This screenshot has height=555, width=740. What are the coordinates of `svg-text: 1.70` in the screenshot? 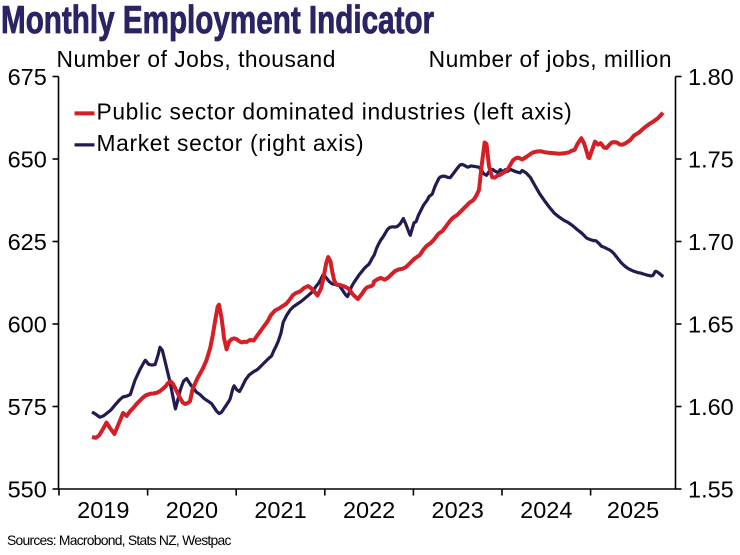 It's located at (711, 242).